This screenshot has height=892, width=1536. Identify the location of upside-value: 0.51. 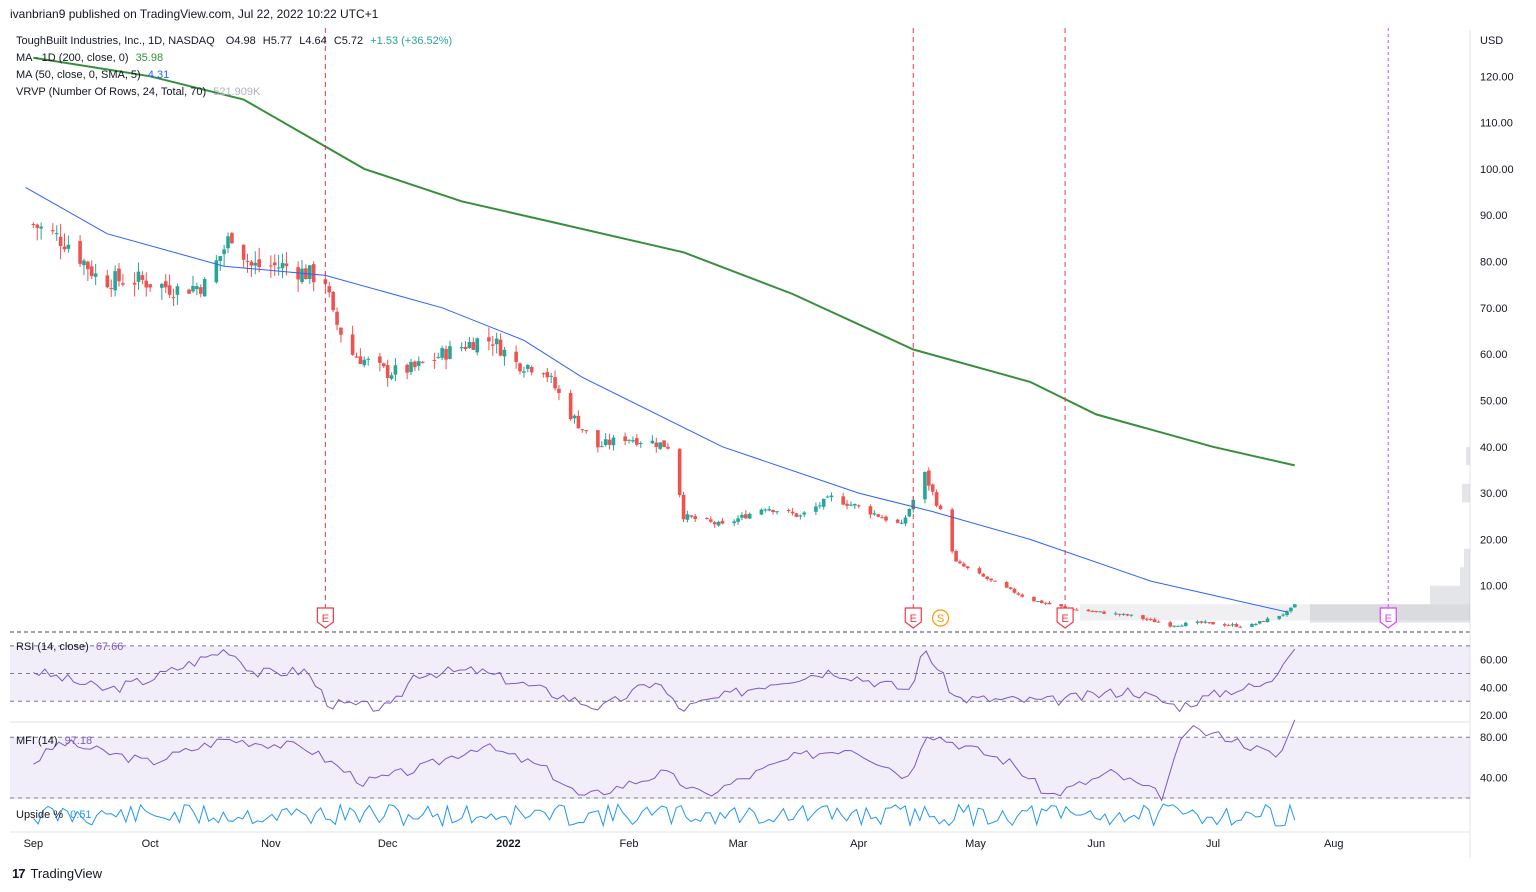
(81, 815).